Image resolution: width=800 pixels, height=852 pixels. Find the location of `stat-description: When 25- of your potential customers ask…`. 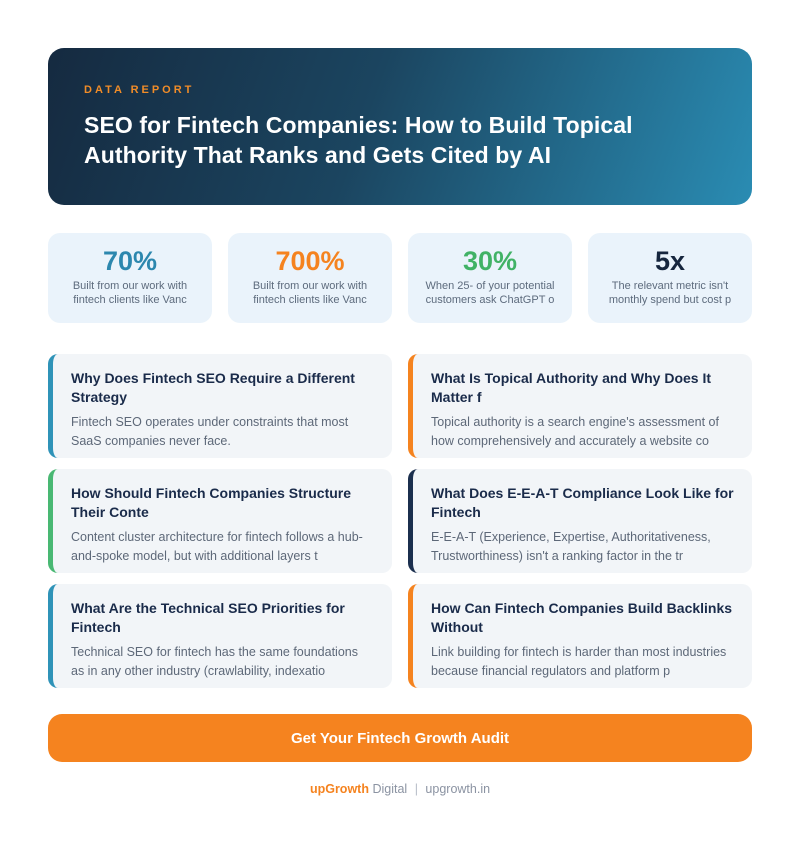

stat-description: When 25- of your potential customers ask… is located at coordinates (490, 293).